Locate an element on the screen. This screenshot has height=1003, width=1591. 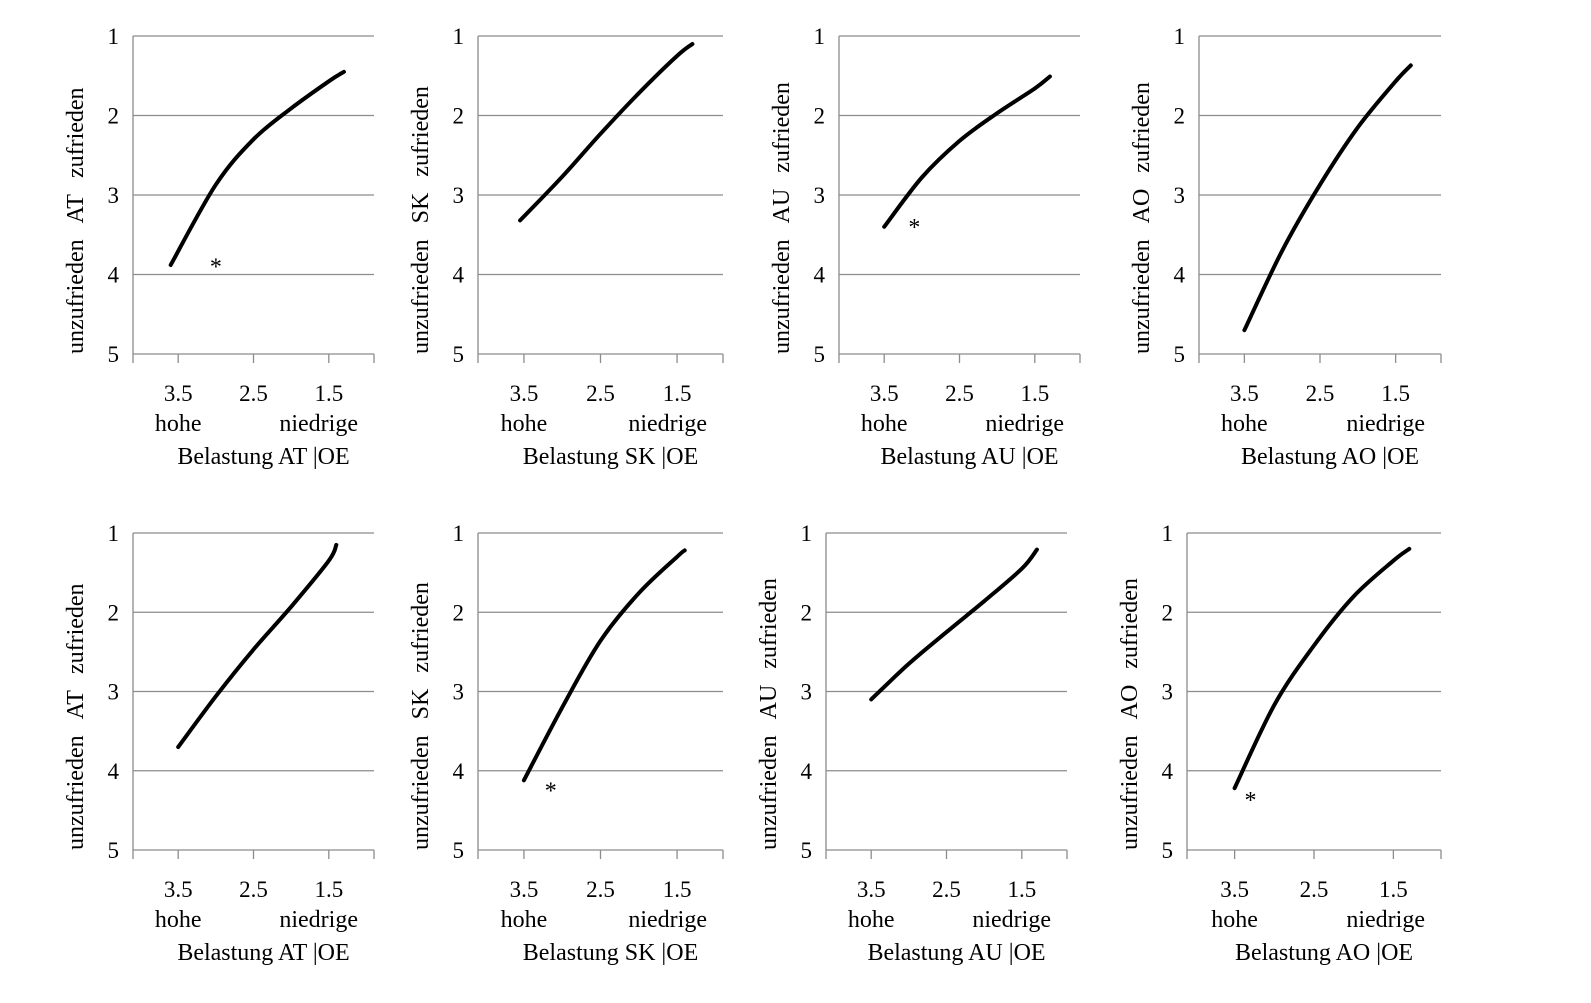
y-axis-label: unzufrieden AT zufrieden is located at coordinates (76, 220).